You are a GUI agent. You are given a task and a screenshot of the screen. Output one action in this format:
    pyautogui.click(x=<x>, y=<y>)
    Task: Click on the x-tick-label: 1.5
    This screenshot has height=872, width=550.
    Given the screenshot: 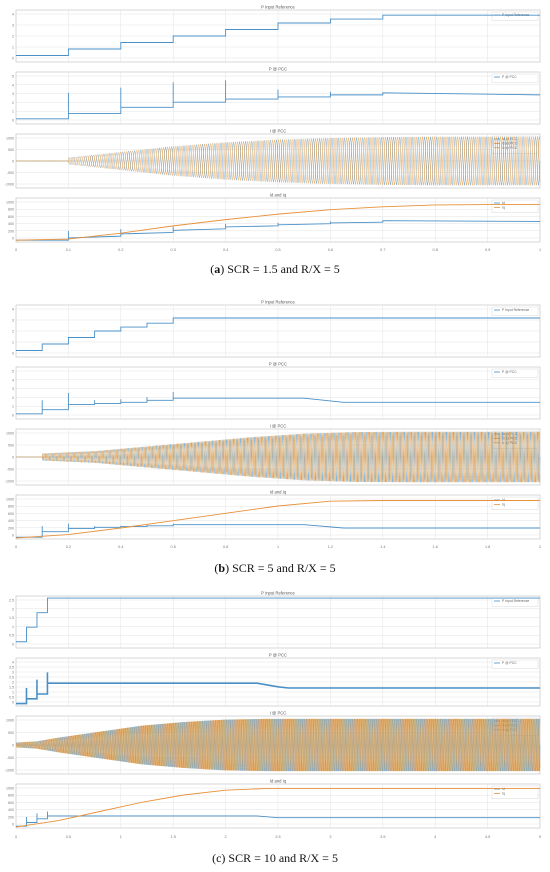 What is the action you would take?
    pyautogui.click(x=173, y=837)
    